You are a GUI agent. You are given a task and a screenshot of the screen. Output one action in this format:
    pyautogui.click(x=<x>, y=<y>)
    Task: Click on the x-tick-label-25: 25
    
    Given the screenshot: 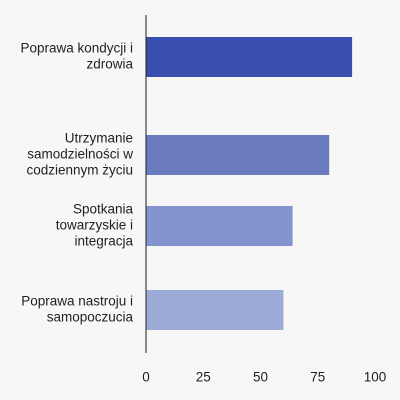 What is the action you would take?
    pyautogui.click(x=203, y=377)
    